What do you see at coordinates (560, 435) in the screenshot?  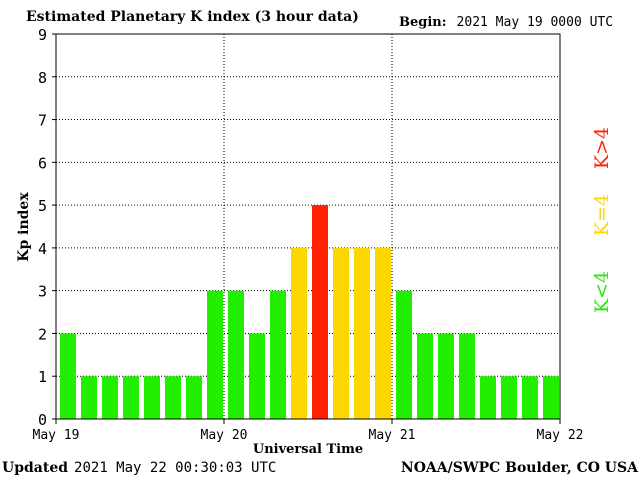 I see `x-tick-label: May 22` at bounding box center [560, 435].